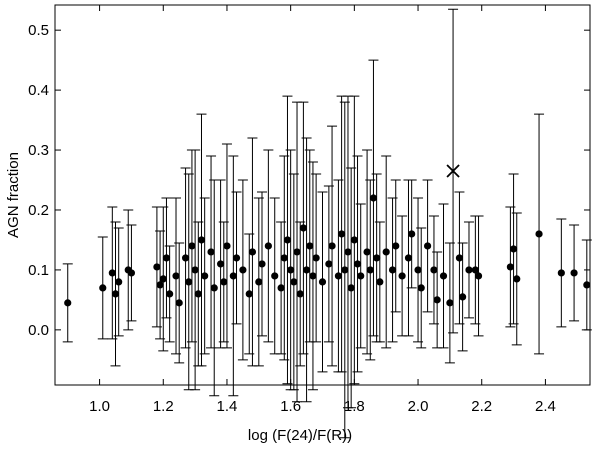 This screenshot has height=454, width=600. What do you see at coordinates (38, 330) in the screenshot?
I see `y-tick-label: 0.0` at bounding box center [38, 330].